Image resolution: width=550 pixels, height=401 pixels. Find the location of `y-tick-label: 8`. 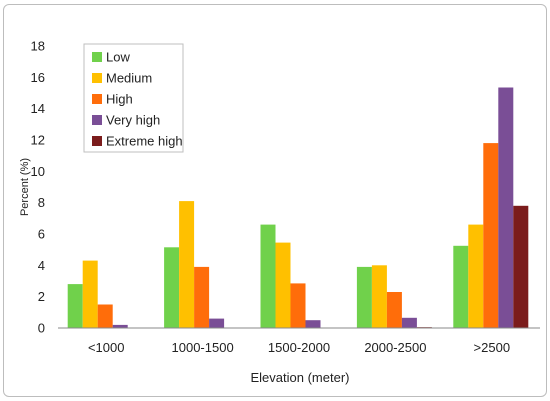

y-tick-label: 8 is located at coordinates (41, 202).